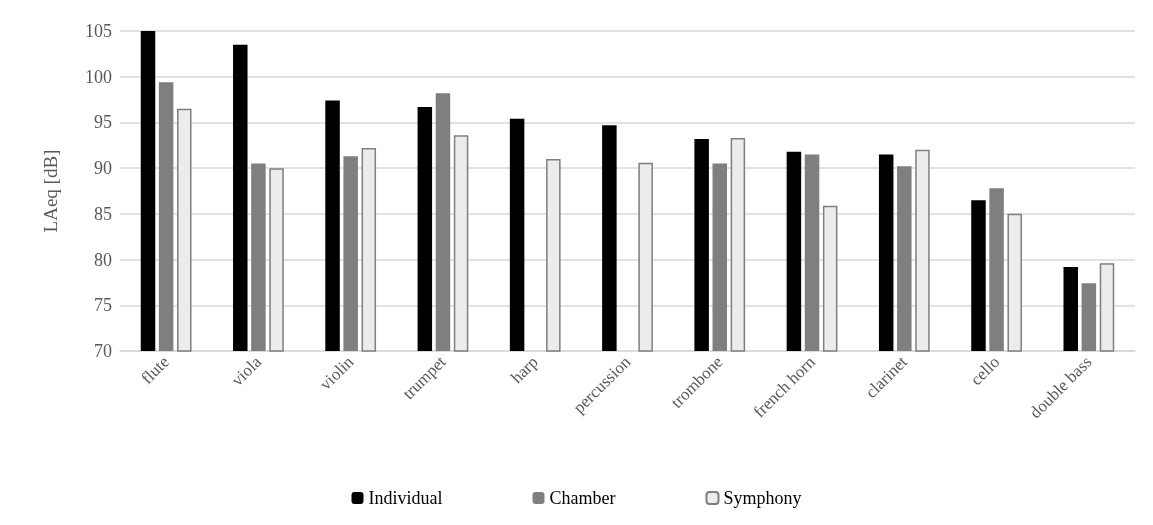 This screenshot has height=525, width=1153. What do you see at coordinates (762, 498) in the screenshot?
I see `legend-label: Symphony` at bounding box center [762, 498].